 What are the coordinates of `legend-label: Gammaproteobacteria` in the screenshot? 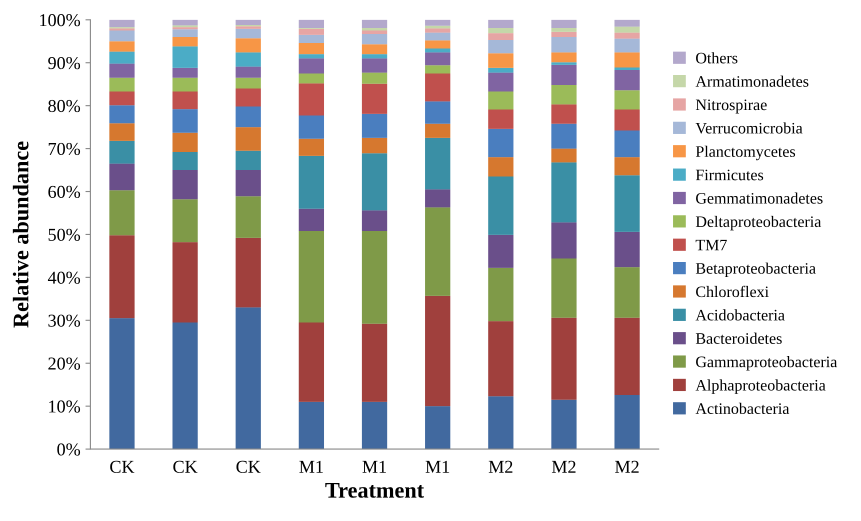 It's located at (767, 363).